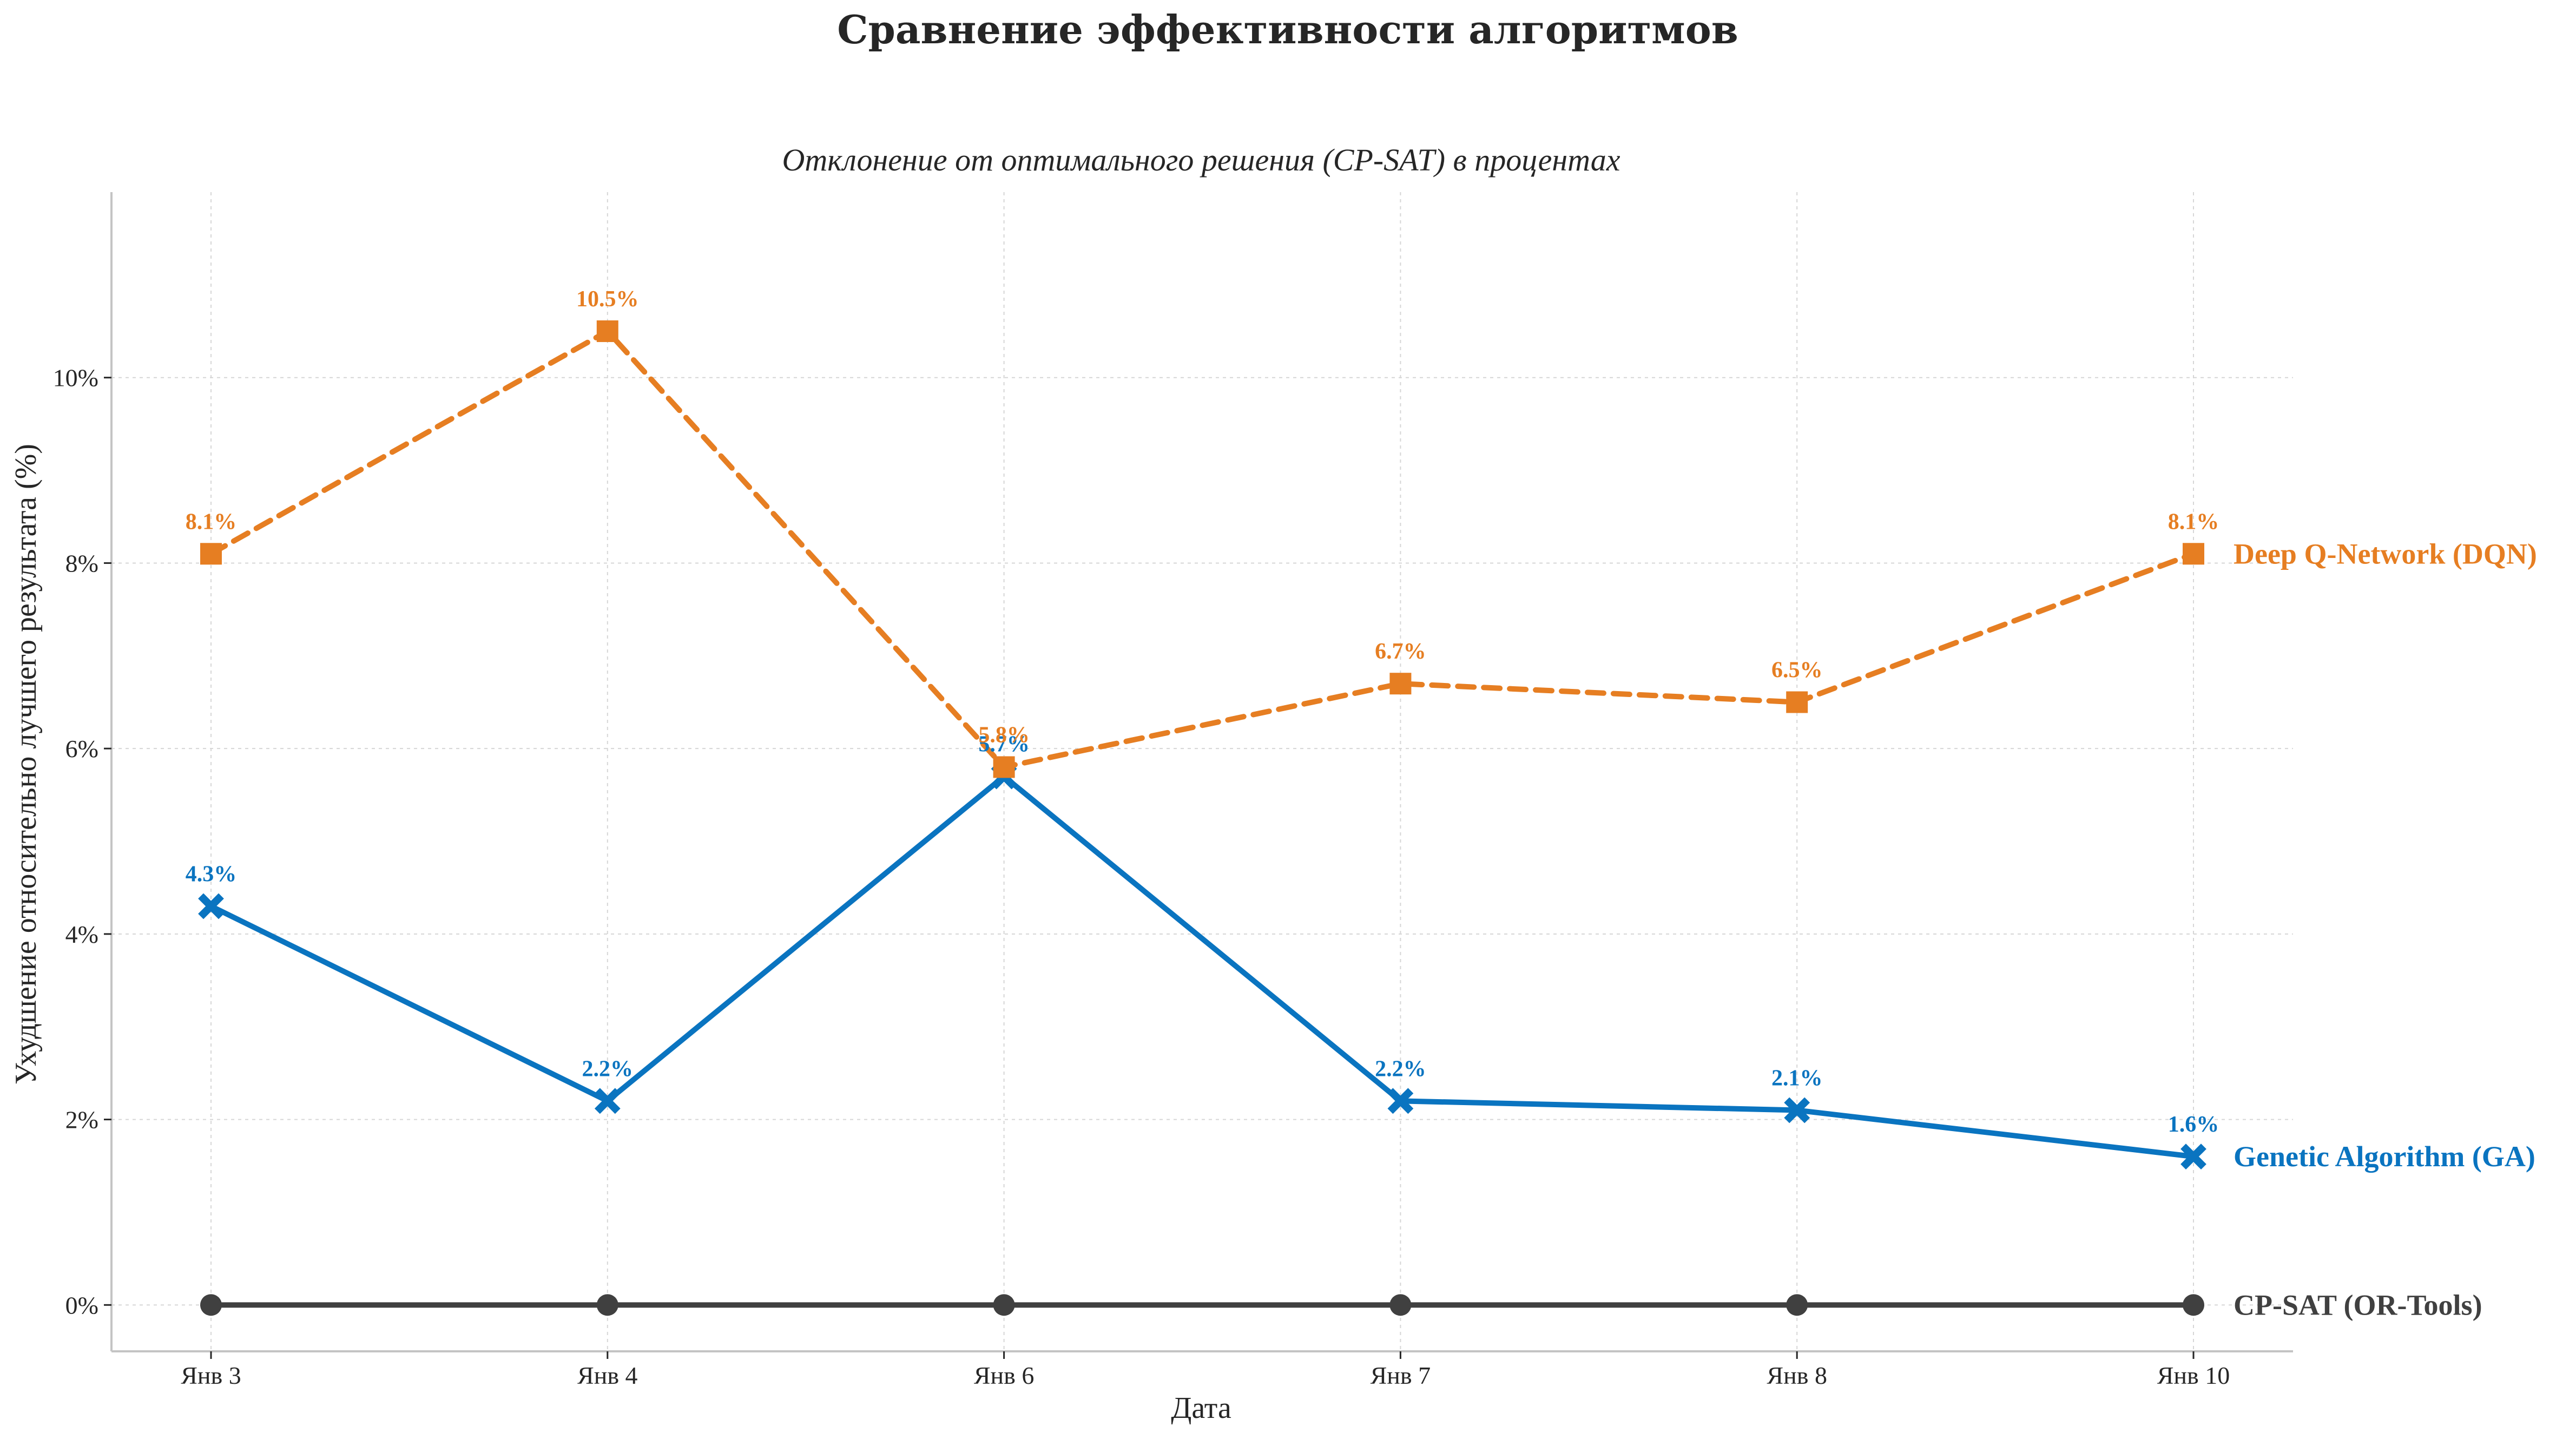  What do you see at coordinates (2193, 1124) in the screenshot?
I see `series-1-label-5: 1.6%` at bounding box center [2193, 1124].